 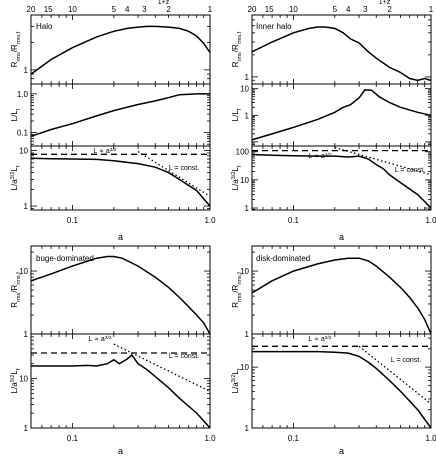 What do you see at coordinates (23, 133) in the screenshot?
I see `y-tick-label-0-1-0: 0.1` at bounding box center [23, 133].